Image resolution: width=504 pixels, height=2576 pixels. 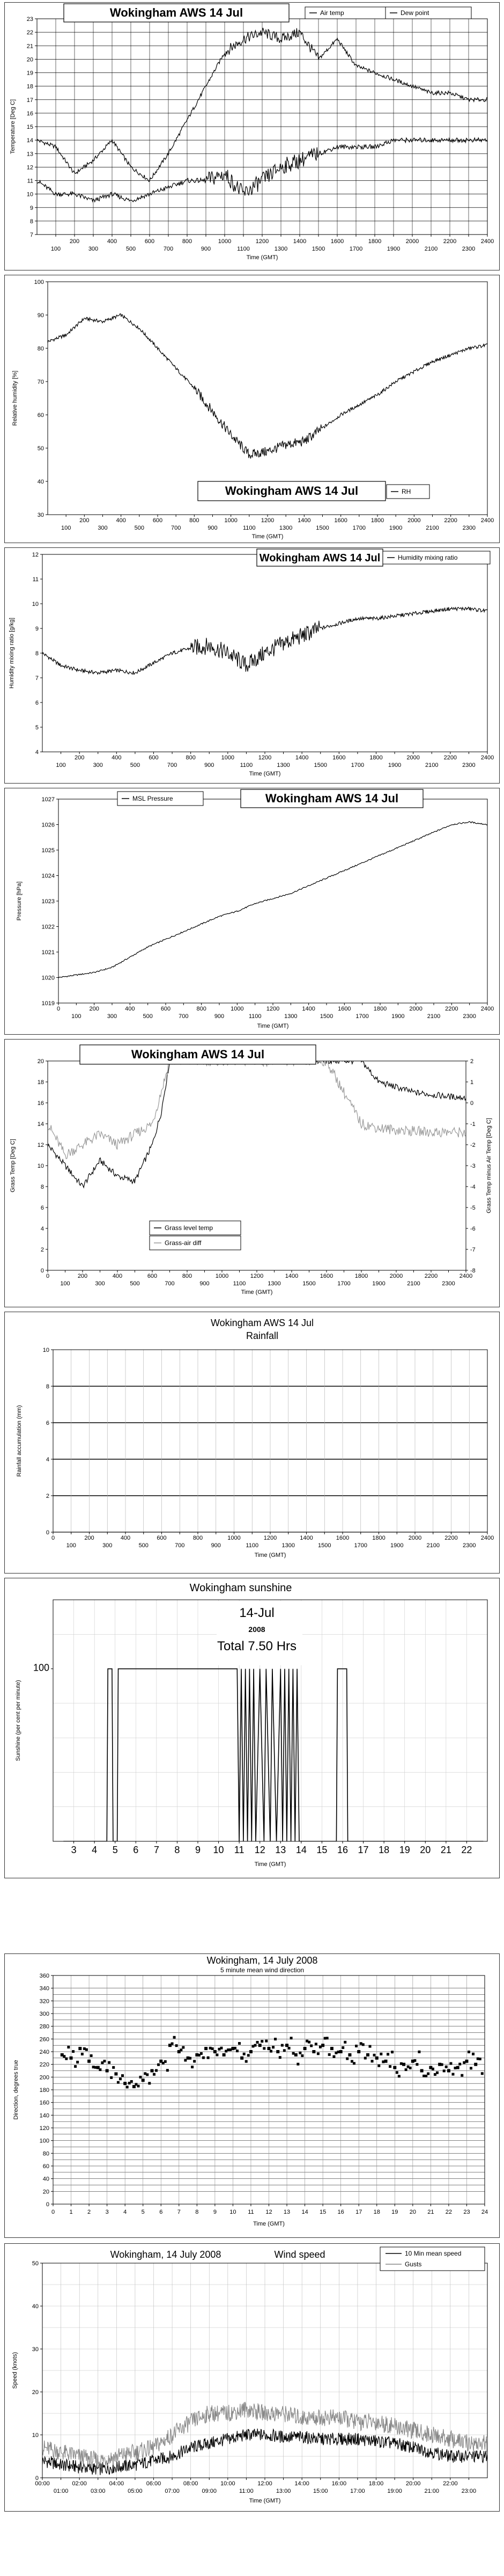 I want to click on legend-label: Gusts, so click(x=413, y=2264).